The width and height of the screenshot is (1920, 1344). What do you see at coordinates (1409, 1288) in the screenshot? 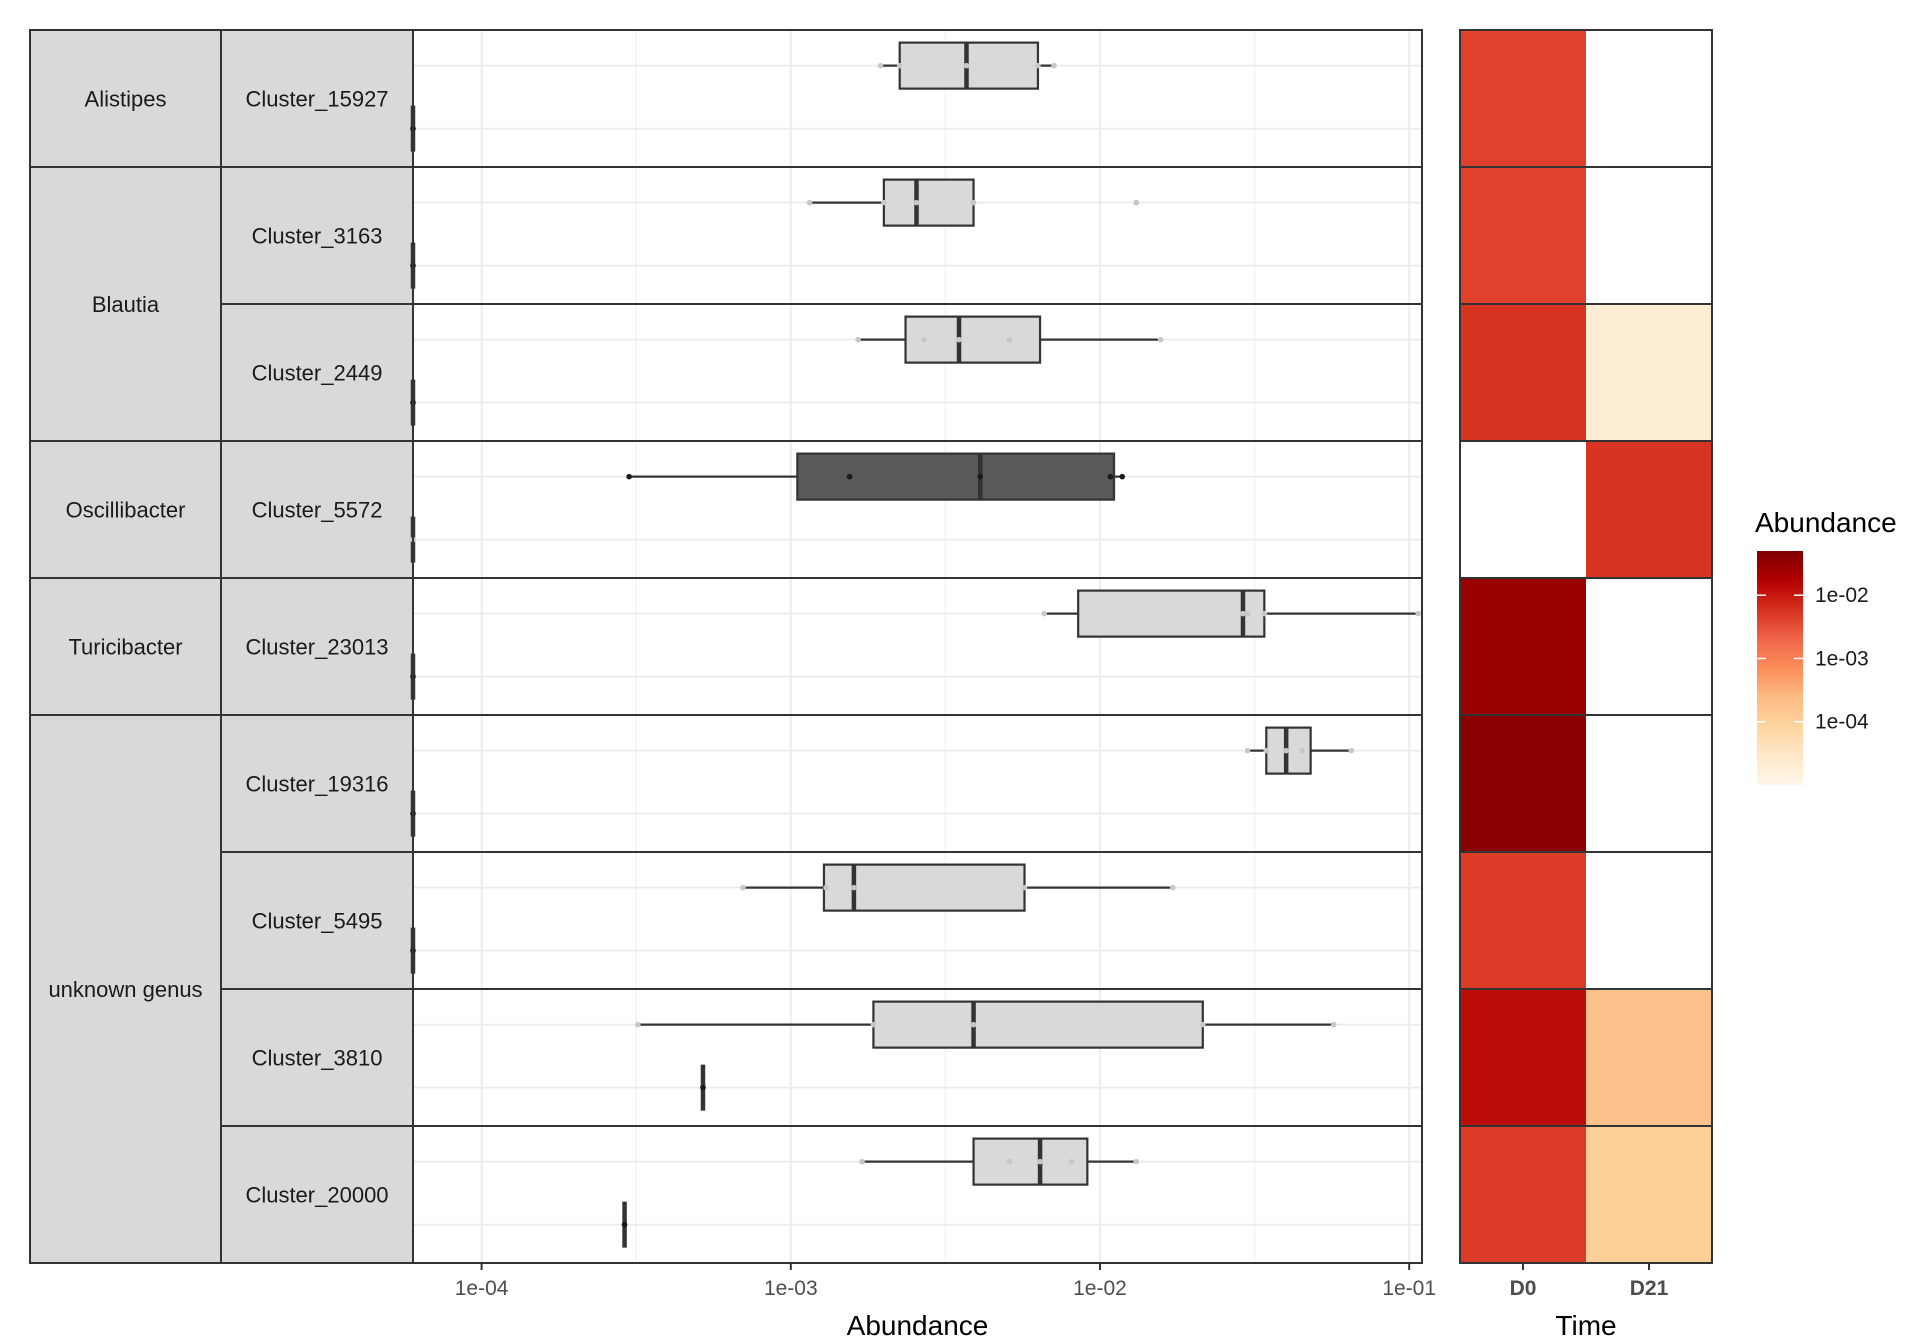
I see `x-tick-label: 1e-01` at bounding box center [1409, 1288].